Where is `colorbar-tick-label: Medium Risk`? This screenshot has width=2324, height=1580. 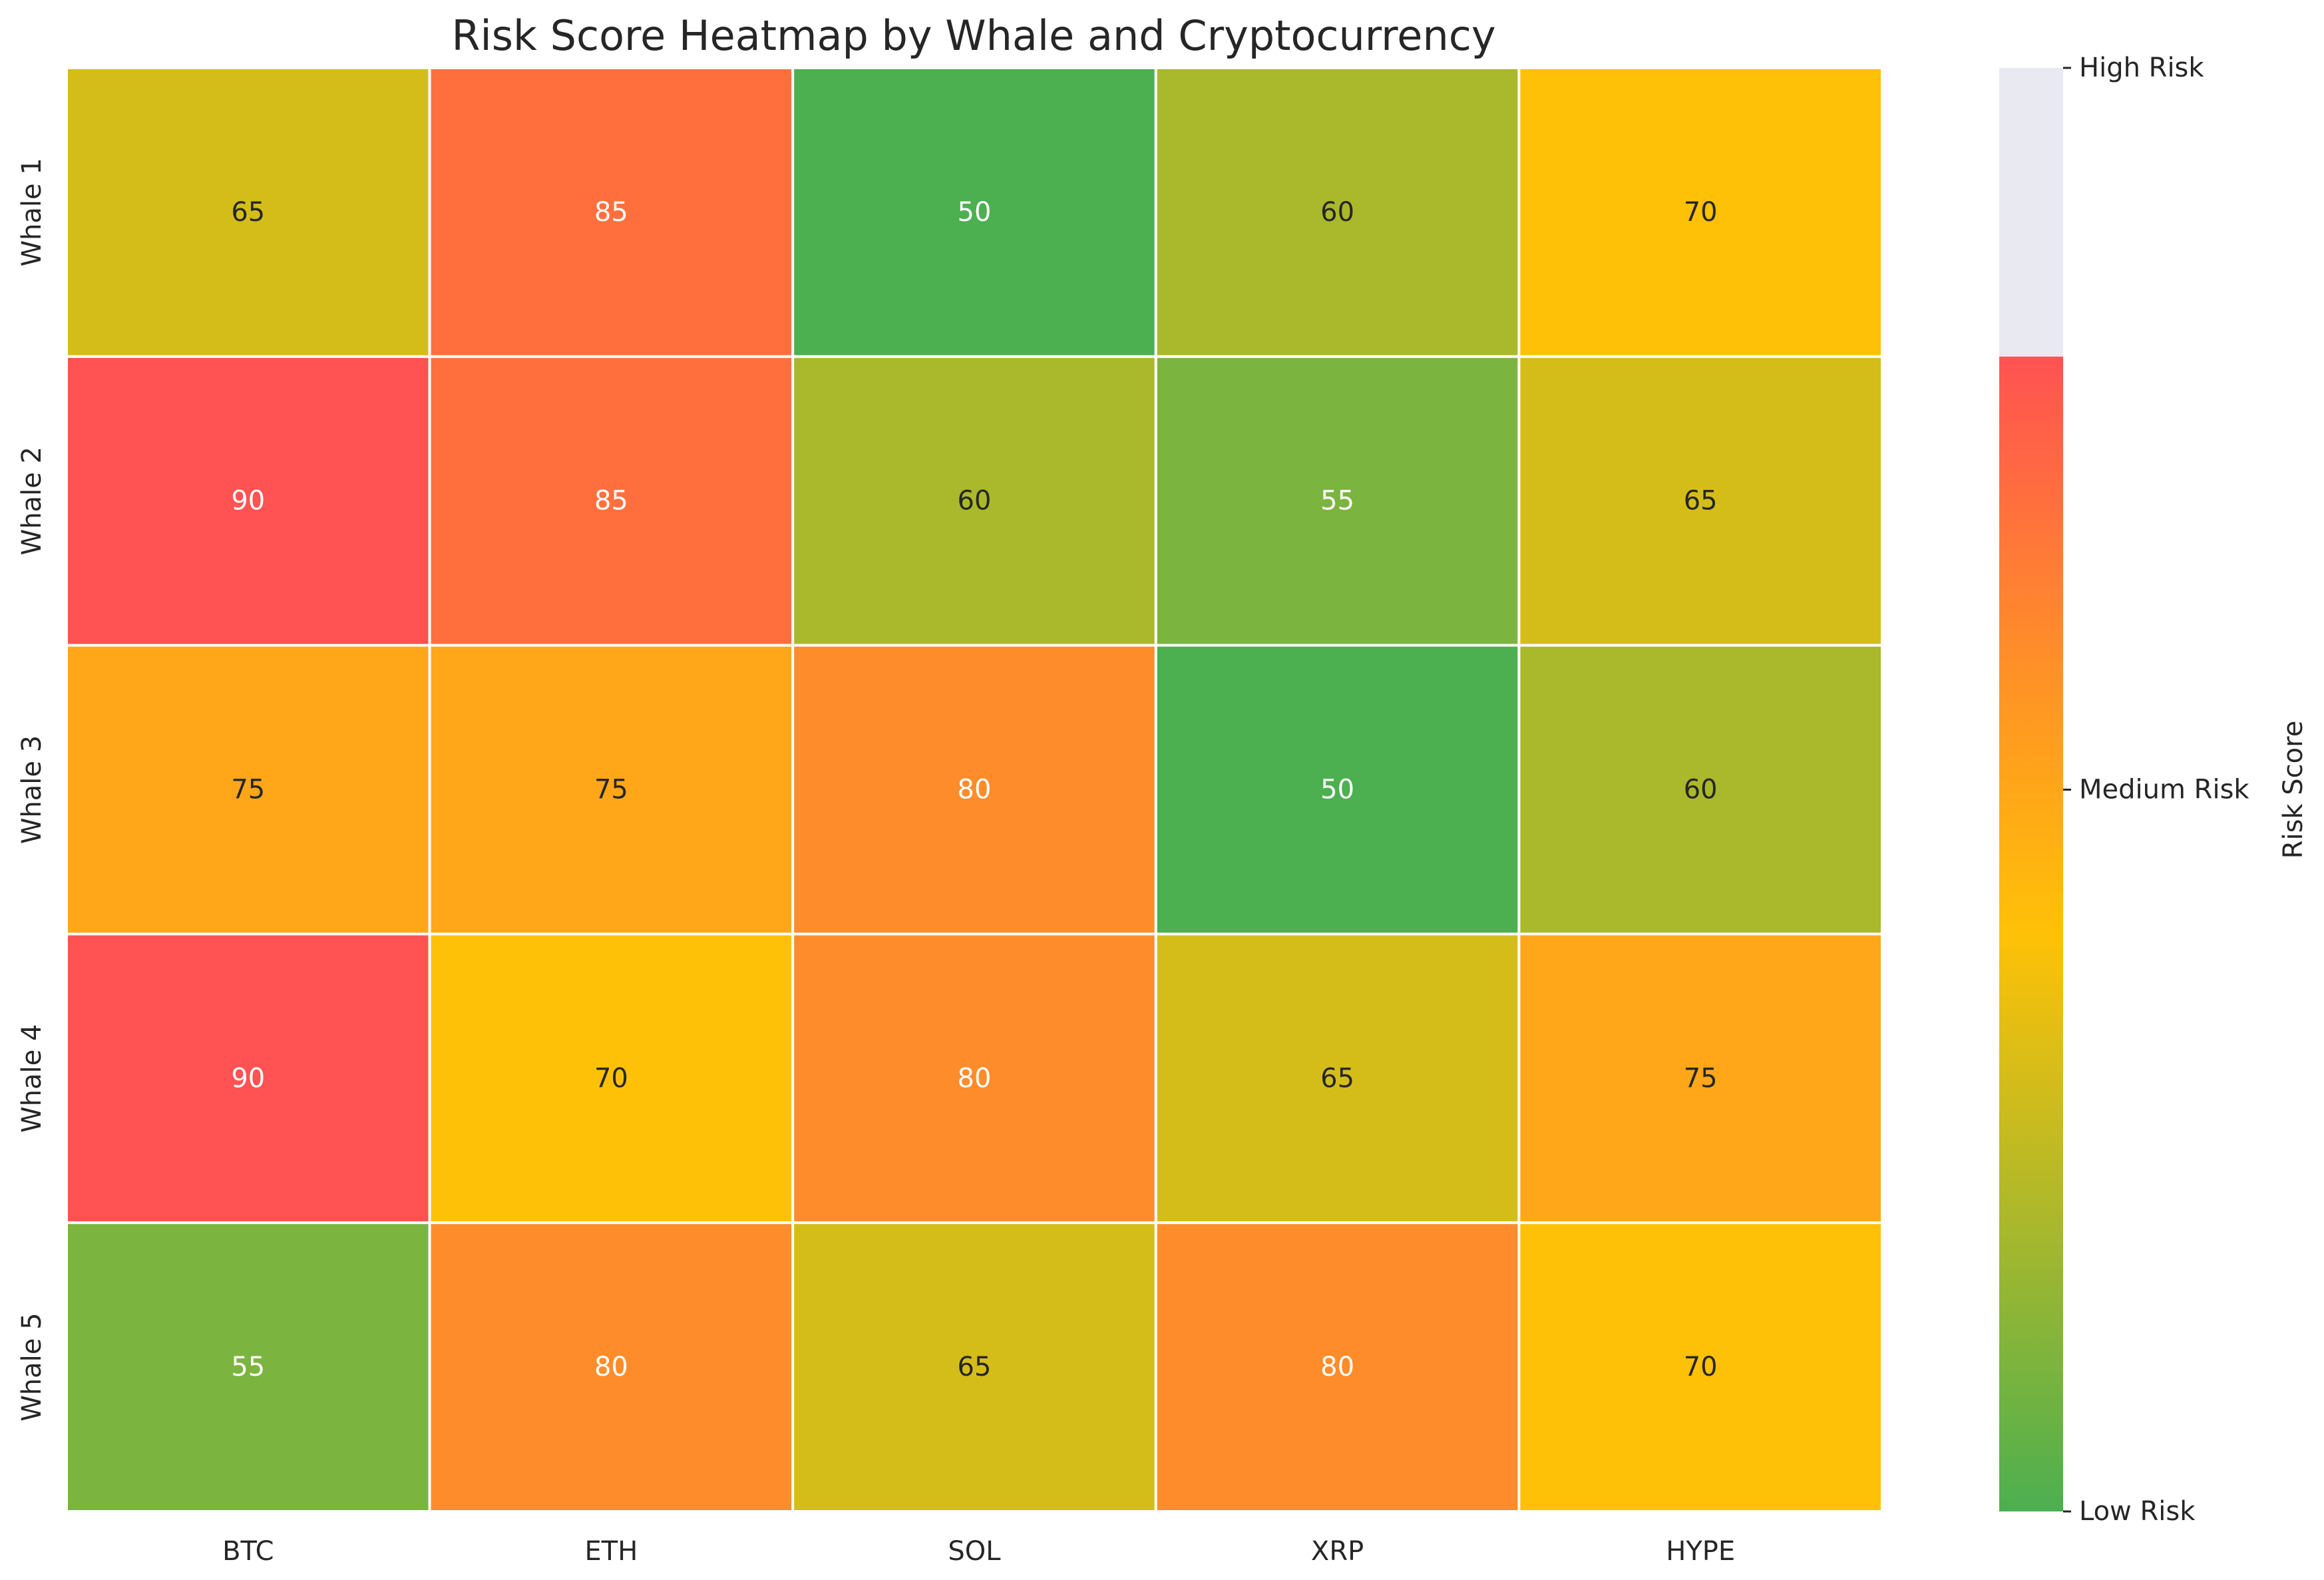
colorbar-tick-label: Medium Risk is located at coordinates (2164, 790).